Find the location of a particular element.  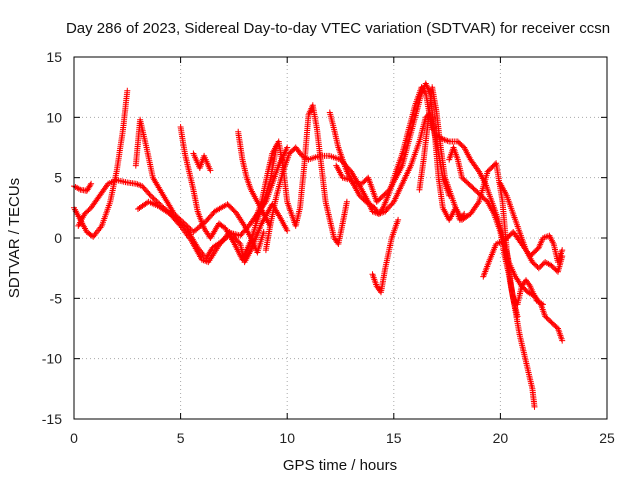

y-tick-labels: -15 -10 -5 0 5 10 15 is located at coordinates (52, 238).